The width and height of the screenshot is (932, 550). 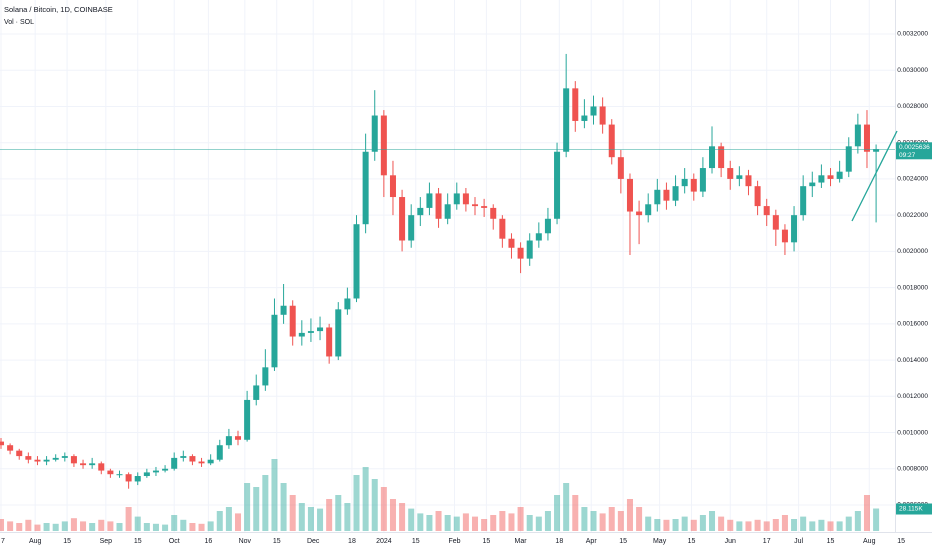 What do you see at coordinates (384, 541) in the screenshot?
I see `x-tick-label: 2024` at bounding box center [384, 541].